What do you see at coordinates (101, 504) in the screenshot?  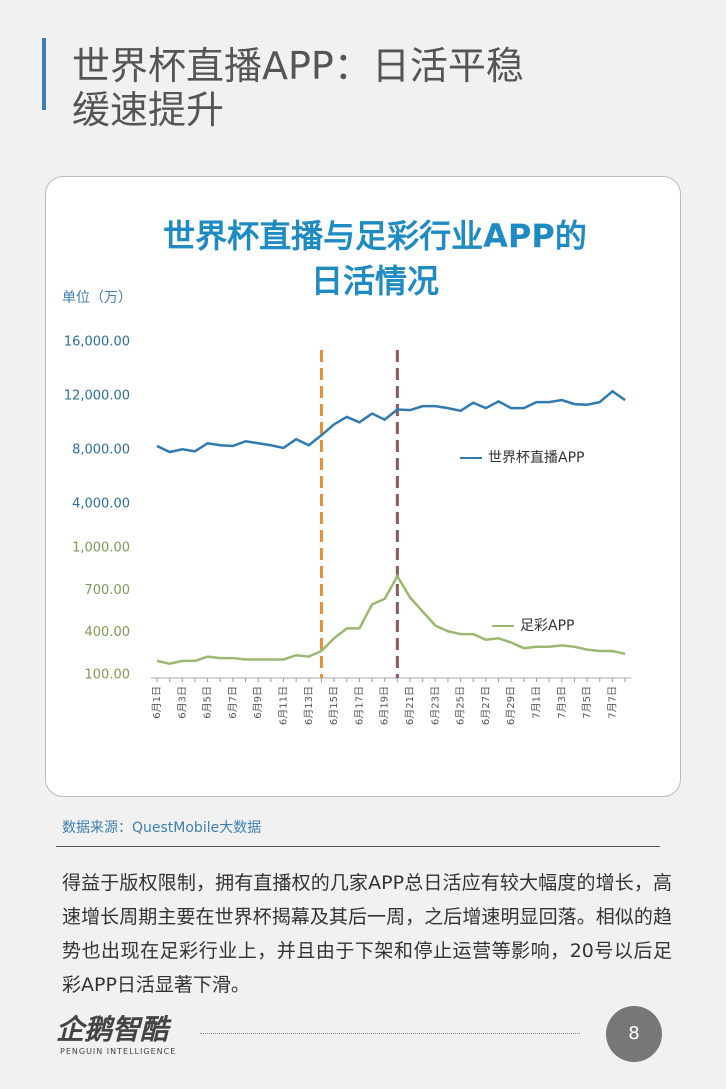 I see `y-tick-label: 4,000.00` at bounding box center [101, 504].